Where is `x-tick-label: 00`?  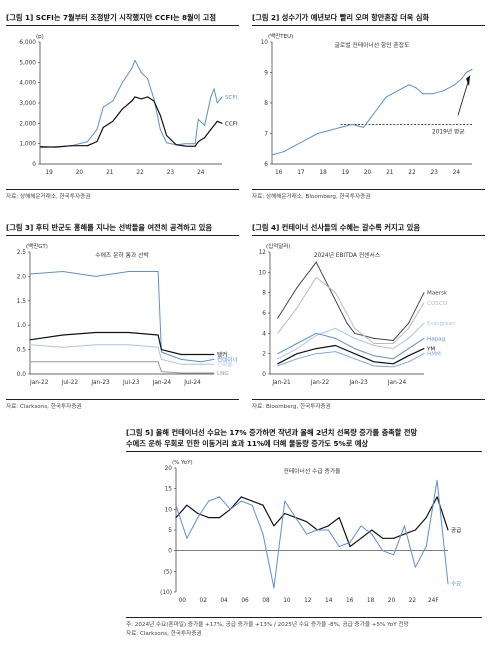
x-tick-label: 00 is located at coordinates (183, 601).